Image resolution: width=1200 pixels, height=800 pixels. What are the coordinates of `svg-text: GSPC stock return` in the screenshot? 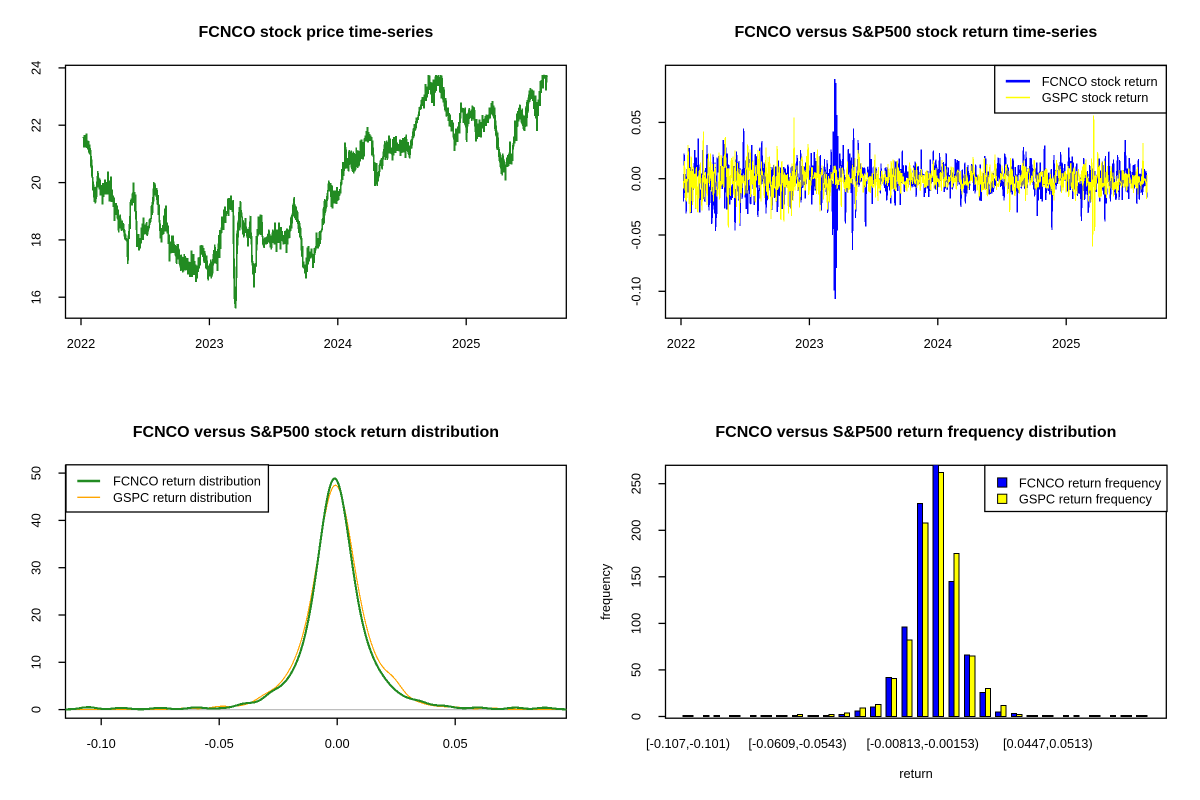 It's located at (1095, 97).